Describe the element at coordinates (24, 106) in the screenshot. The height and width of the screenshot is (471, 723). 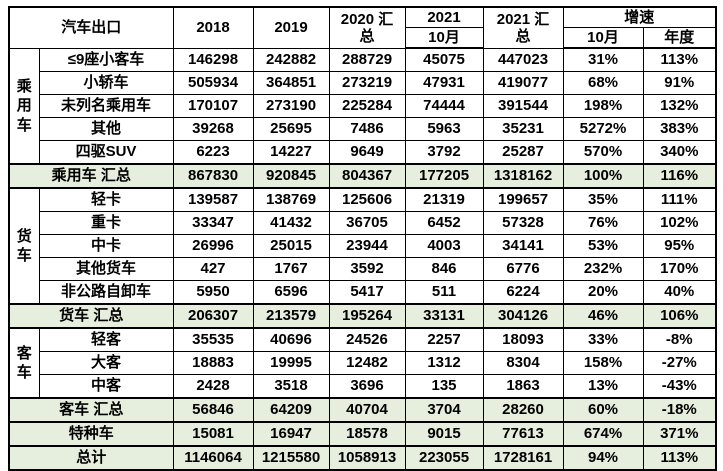
I see `group-label: 乘用车` at that location.